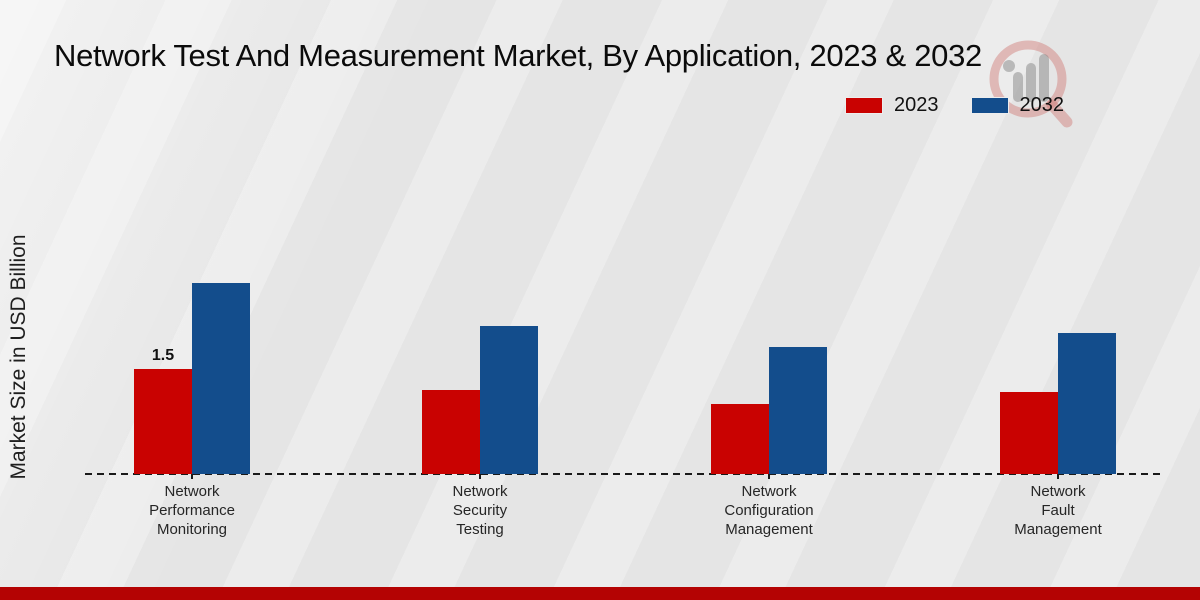 The height and width of the screenshot is (600, 1200). What do you see at coordinates (624, 474) in the screenshot?
I see `x-axis-baseline` at bounding box center [624, 474].